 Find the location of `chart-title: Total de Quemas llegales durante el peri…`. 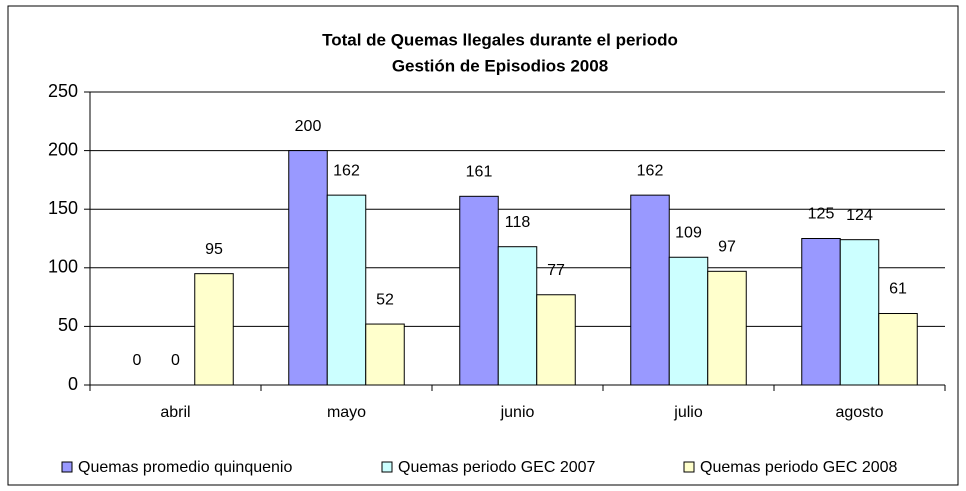

chart-title: Total de Quemas llegales durante el peri… is located at coordinates (500, 39).